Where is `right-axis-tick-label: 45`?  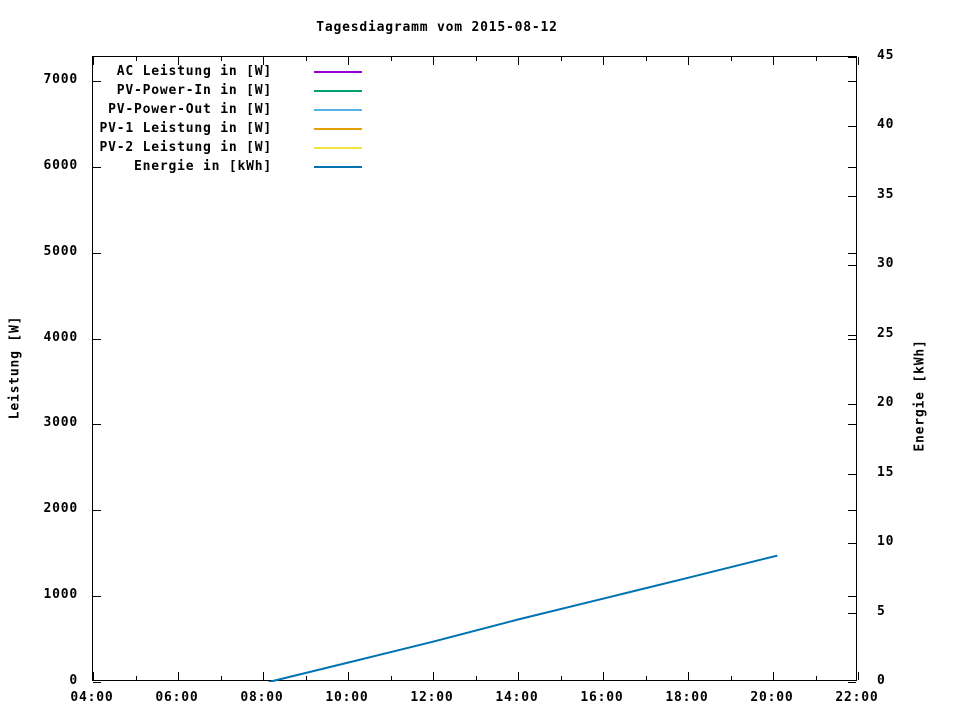 right-axis-tick-label: 45 is located at coordinates (886, 55).